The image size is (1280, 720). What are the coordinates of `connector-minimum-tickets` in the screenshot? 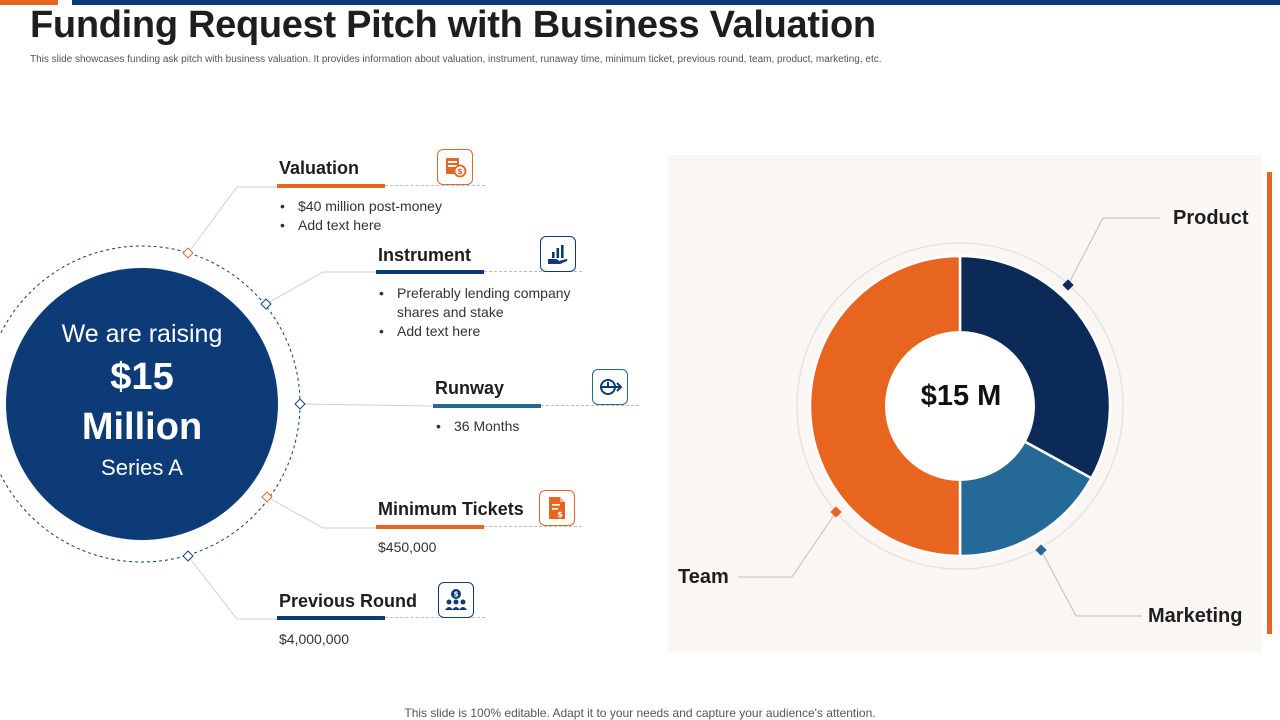 It's located at (321, 512).